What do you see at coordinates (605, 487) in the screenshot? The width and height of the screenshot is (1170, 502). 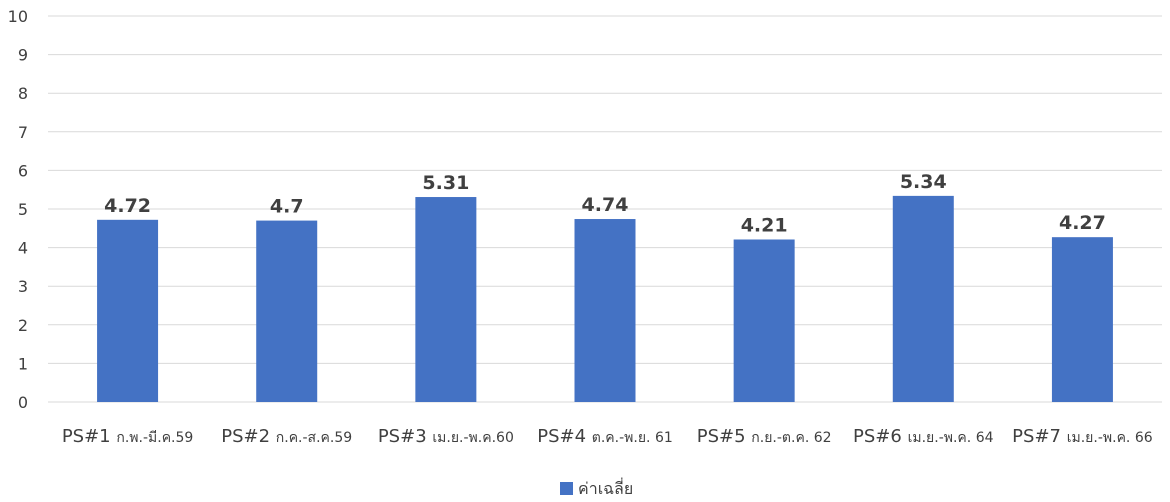 I see `legend-label: ค่าเฉลี่ย` at bounding box center [605, 487].